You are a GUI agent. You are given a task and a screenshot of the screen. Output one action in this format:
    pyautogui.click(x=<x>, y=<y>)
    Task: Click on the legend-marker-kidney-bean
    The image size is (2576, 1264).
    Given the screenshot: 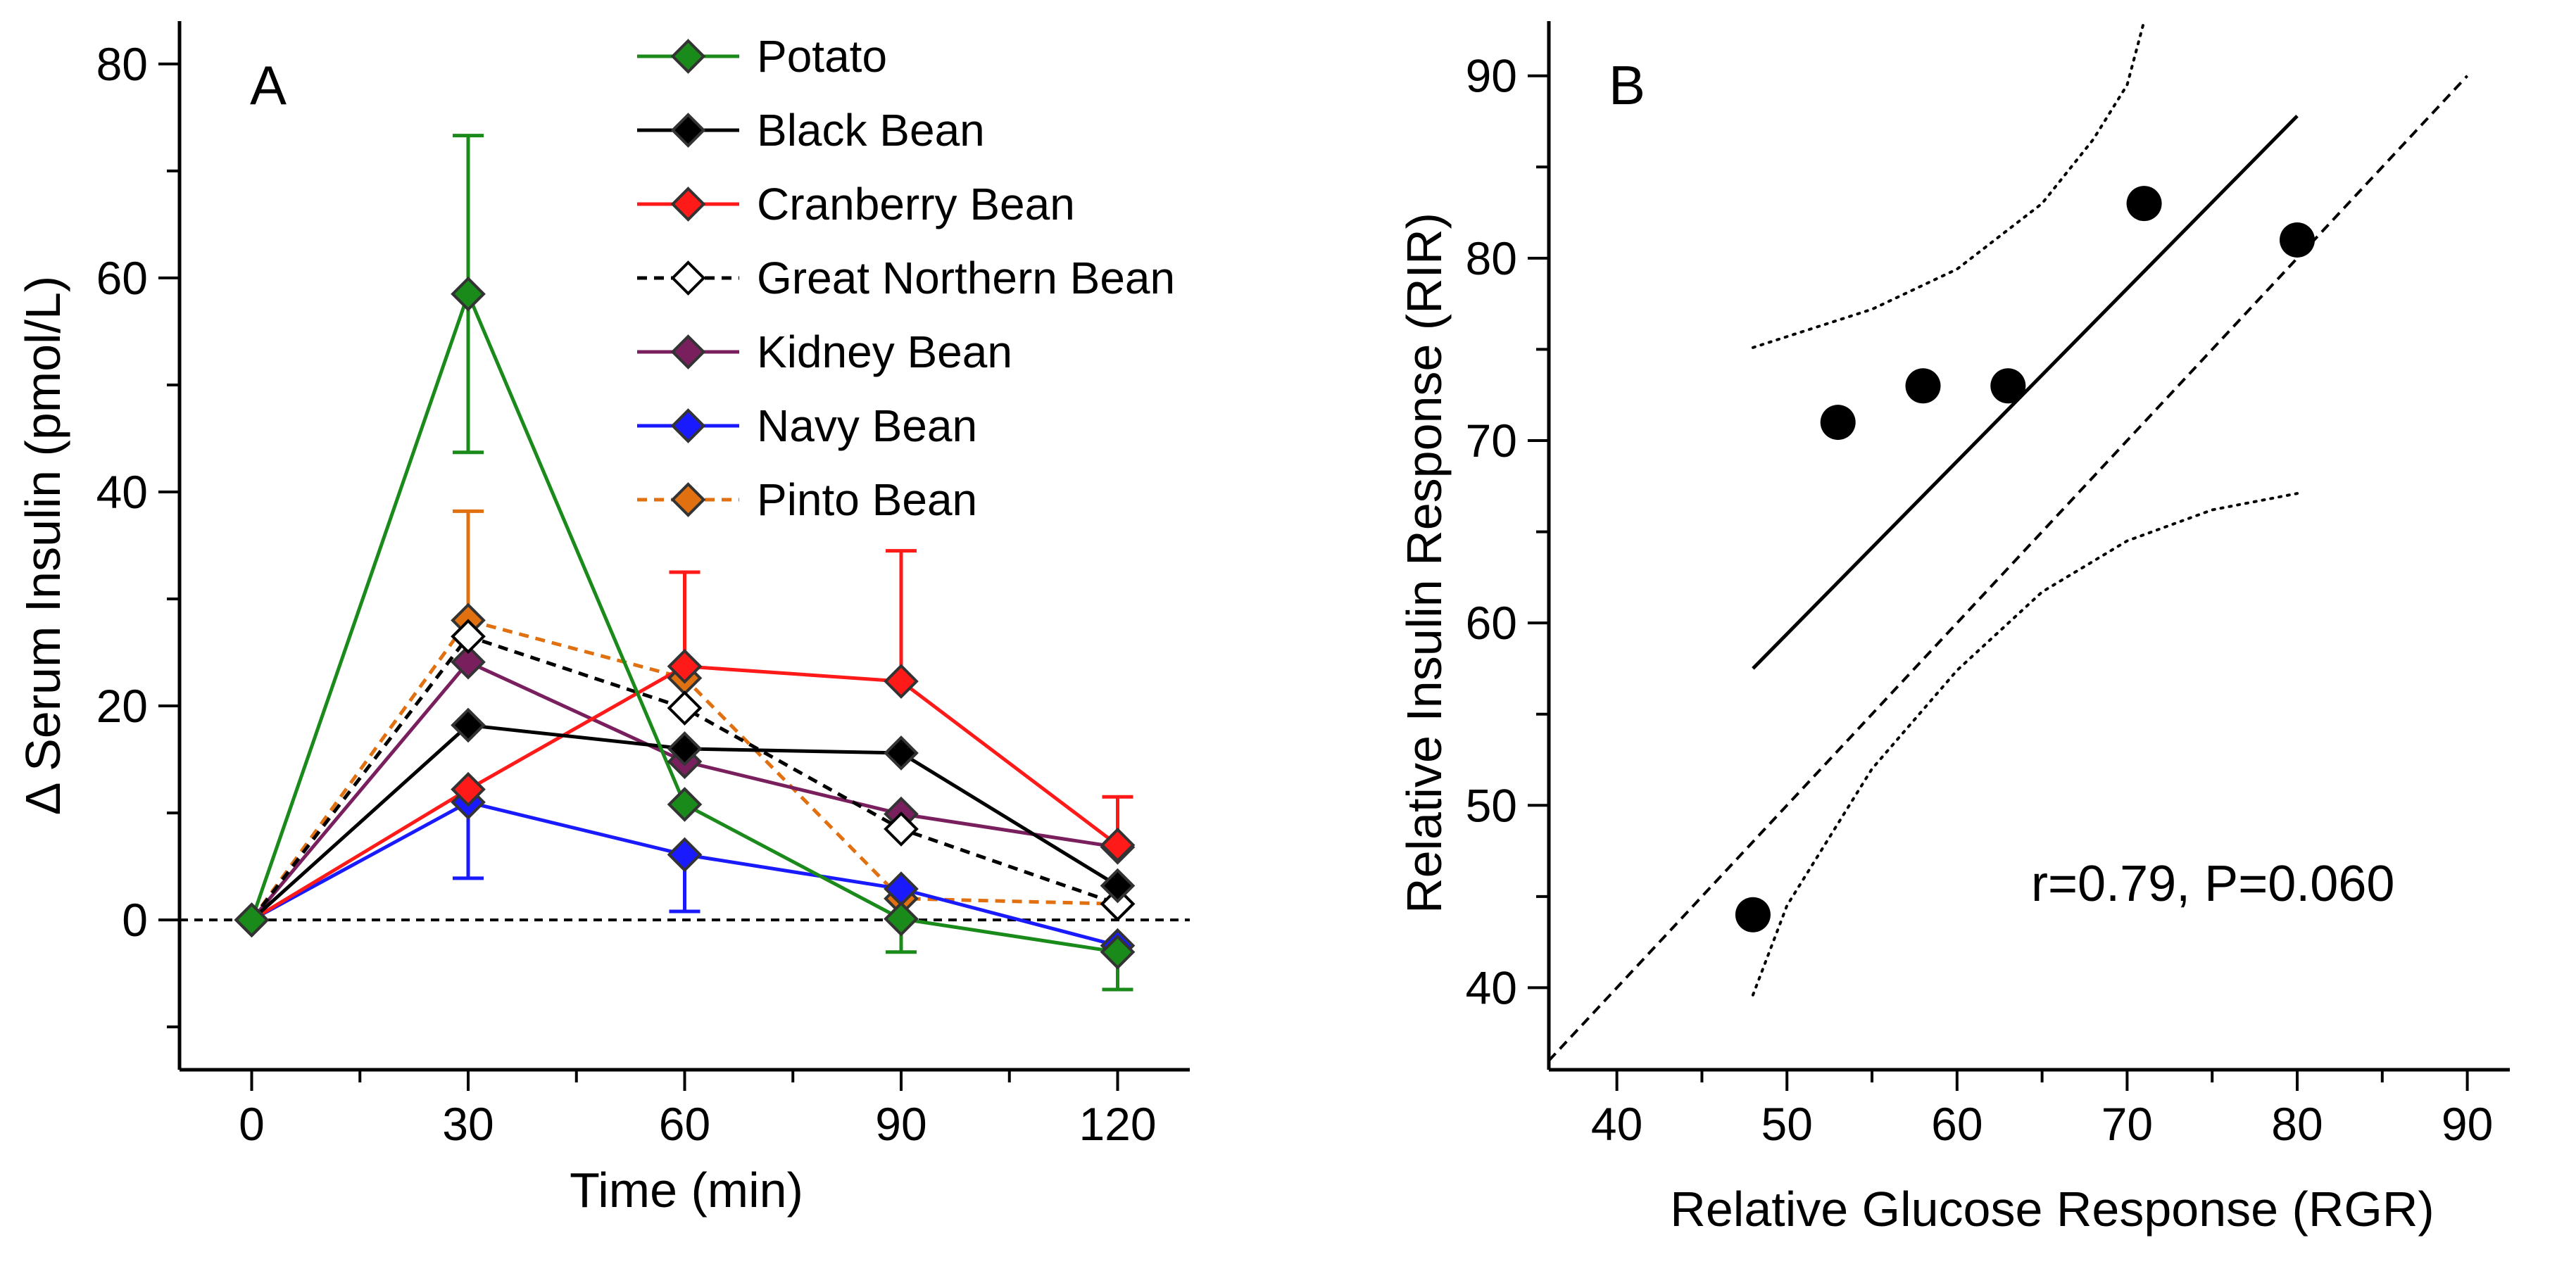 What is the action you would take?
    pyautogui.click(x=688, y=351)
    